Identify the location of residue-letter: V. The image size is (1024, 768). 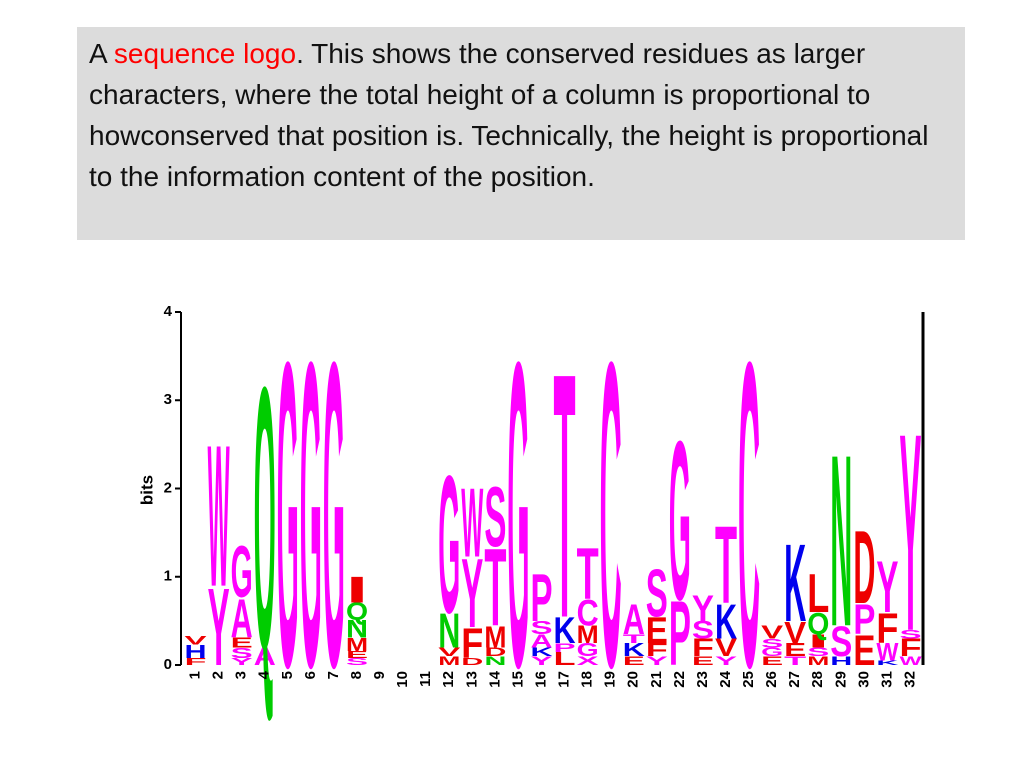
(196, 641).